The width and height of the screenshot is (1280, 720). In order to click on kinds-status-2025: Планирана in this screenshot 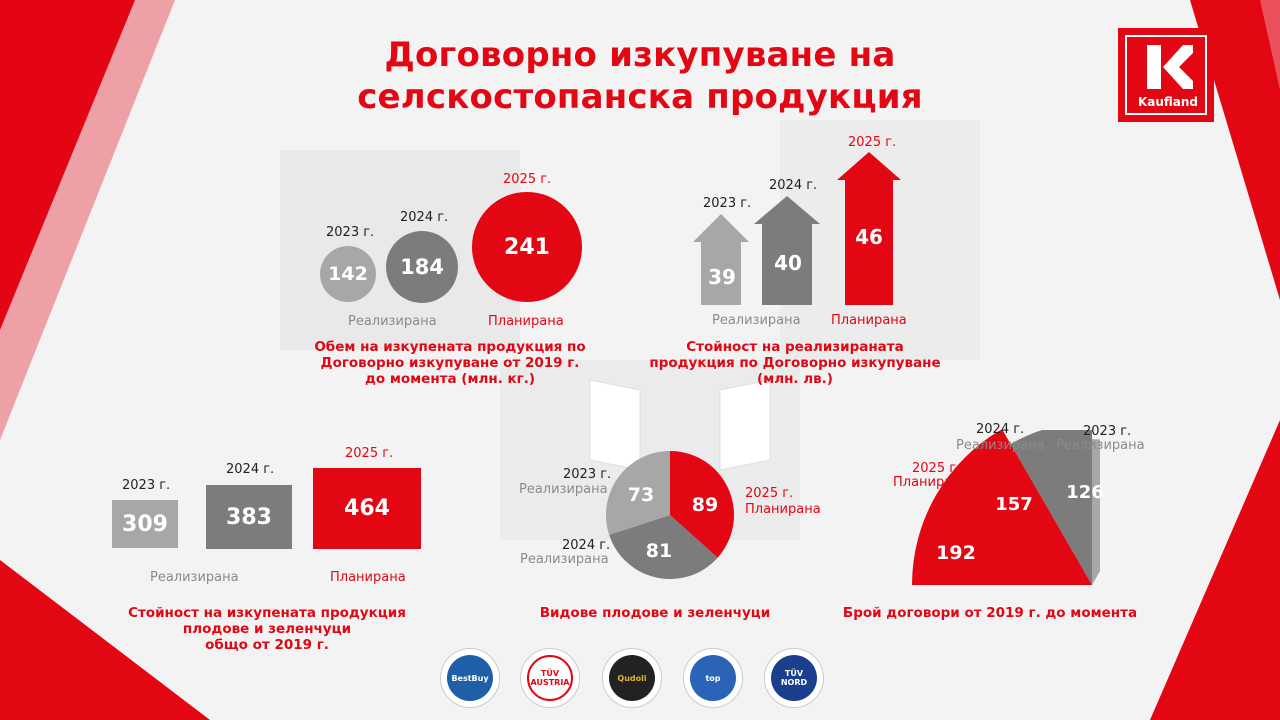, I will do `click(783, 509)`.